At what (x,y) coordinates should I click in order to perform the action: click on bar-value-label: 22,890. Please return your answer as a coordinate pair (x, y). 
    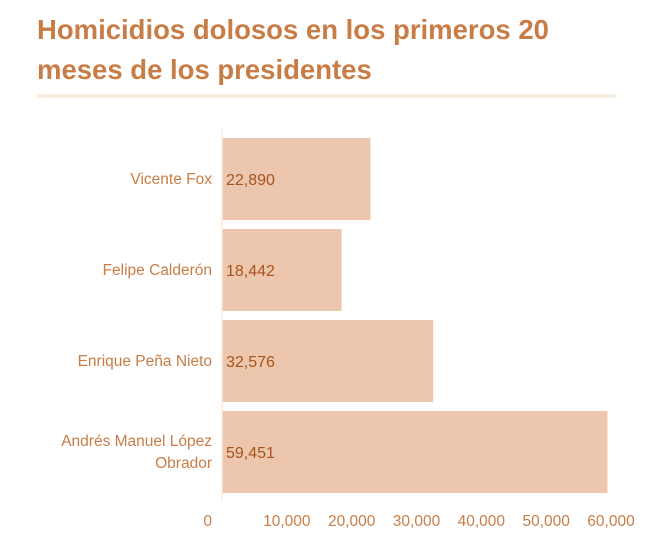
    Looking at the image, I should click on (250, 180).